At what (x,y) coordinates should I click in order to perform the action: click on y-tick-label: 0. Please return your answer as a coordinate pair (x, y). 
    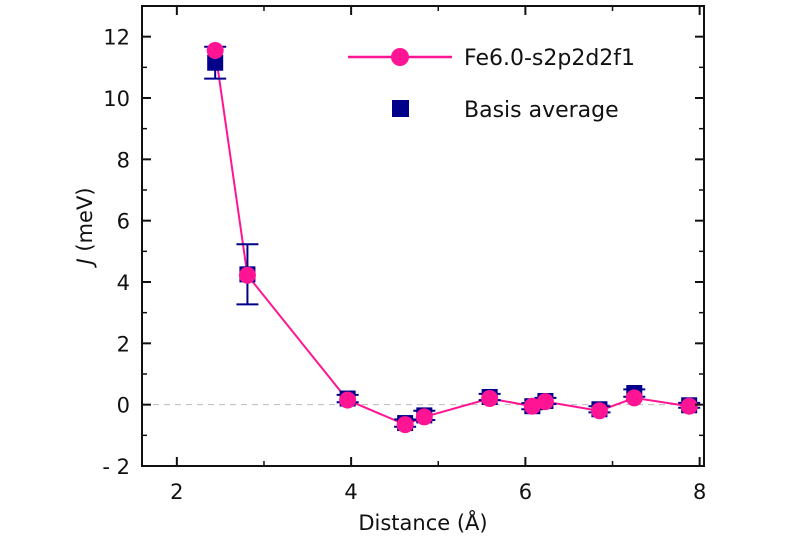
    Looking at the image, I should click on (123, 406).